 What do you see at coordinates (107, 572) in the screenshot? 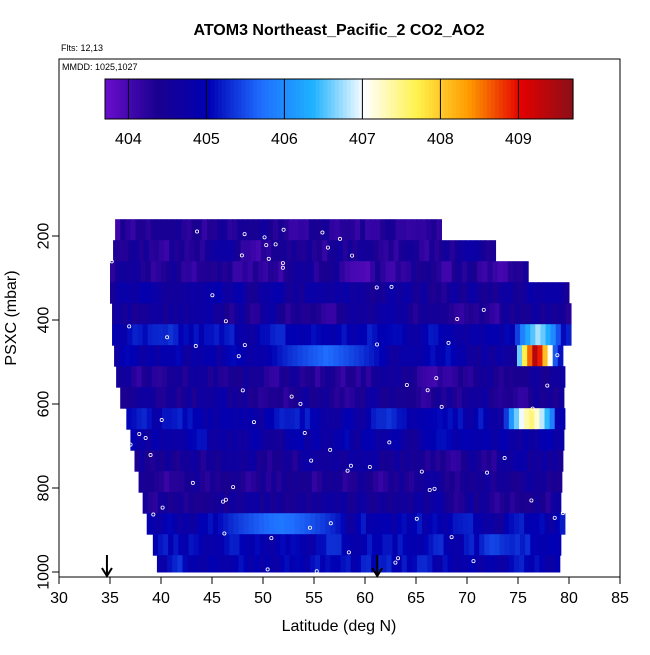
I see `arrow-head` at bounding box center [107, 572].